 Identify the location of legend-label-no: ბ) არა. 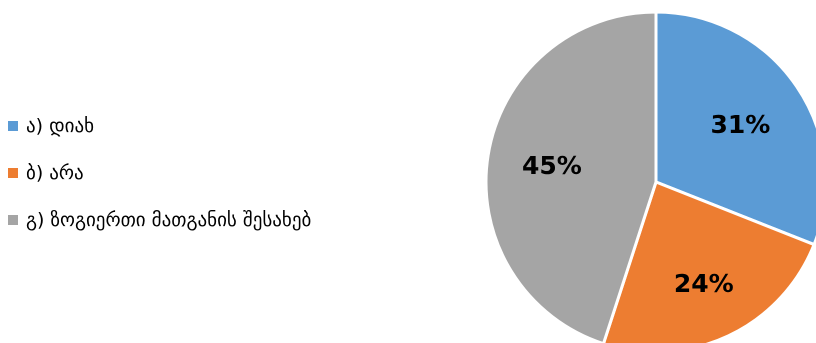
(55, 173).